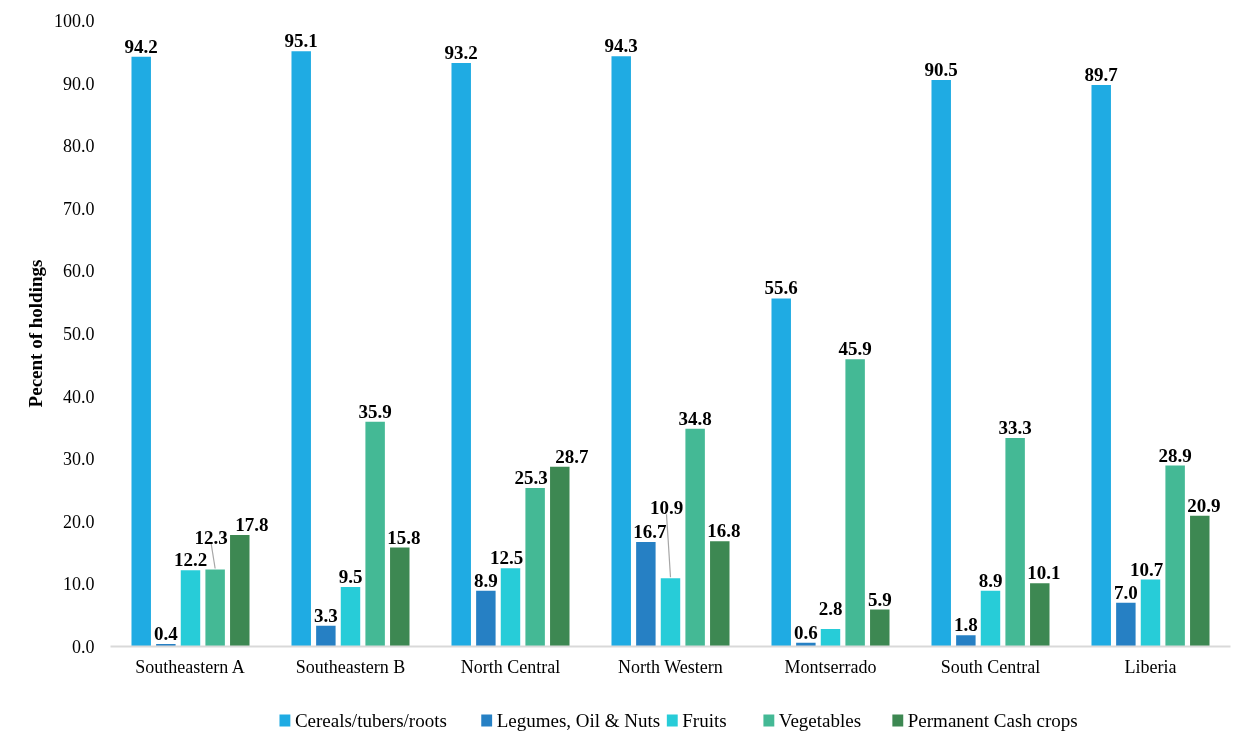 This screenshot has height=744, width=1240. Describe the element at coordinates (350, 666) in the screenshot. I see `x-tick-label: Southeastern B` at that location.